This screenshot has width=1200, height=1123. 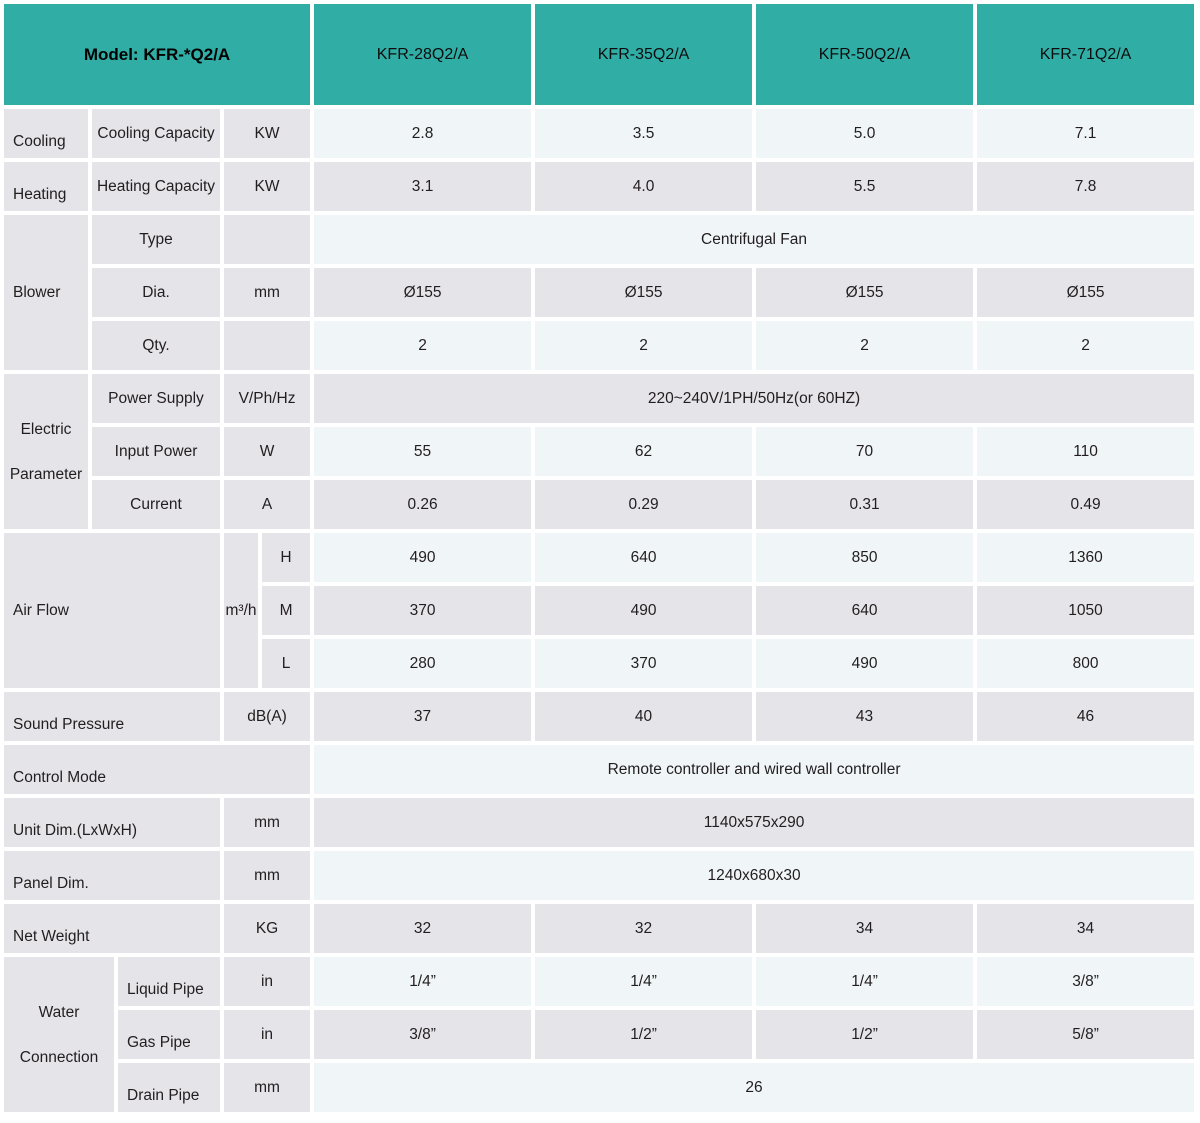 What do you see at coordinates (644, 54) in the screenshot?
I see `header-col-kfr-35: KFR-35Q2/A` at bounding box center [644, 54].